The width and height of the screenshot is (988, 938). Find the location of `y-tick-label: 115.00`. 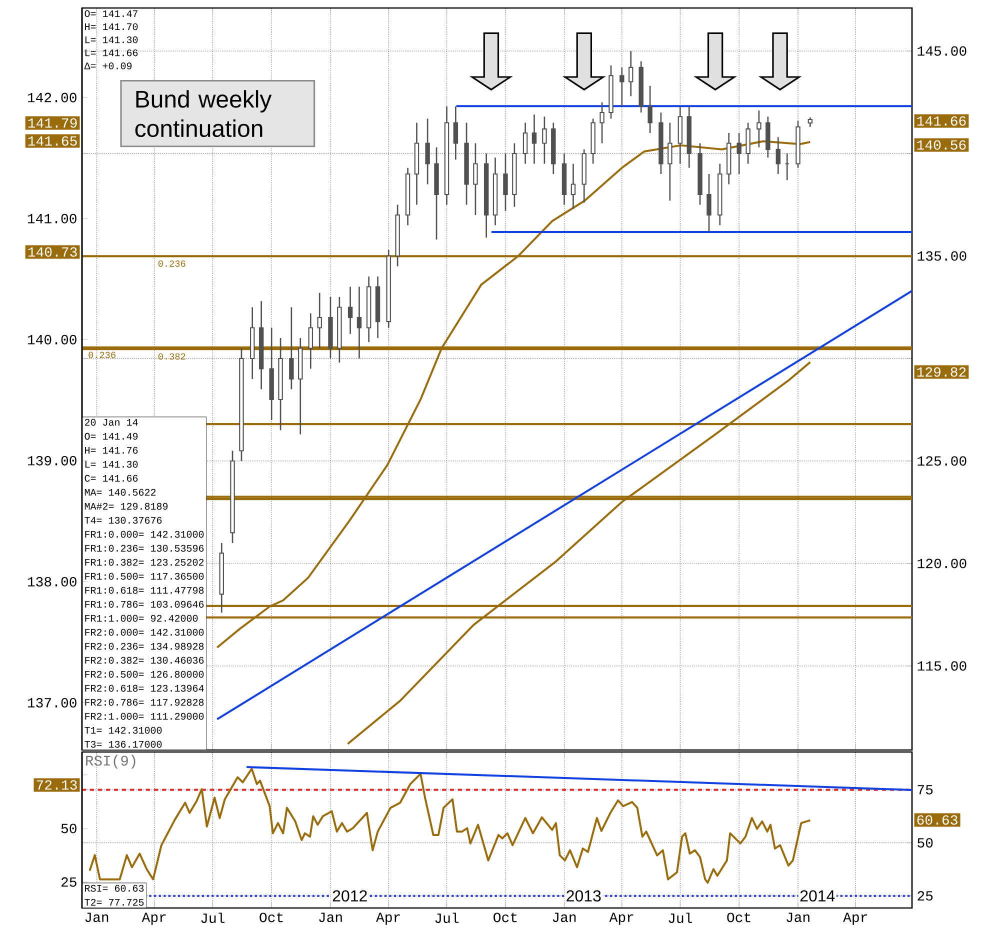

y-tick-label: 115.00 is located at coordinates (942, 666).